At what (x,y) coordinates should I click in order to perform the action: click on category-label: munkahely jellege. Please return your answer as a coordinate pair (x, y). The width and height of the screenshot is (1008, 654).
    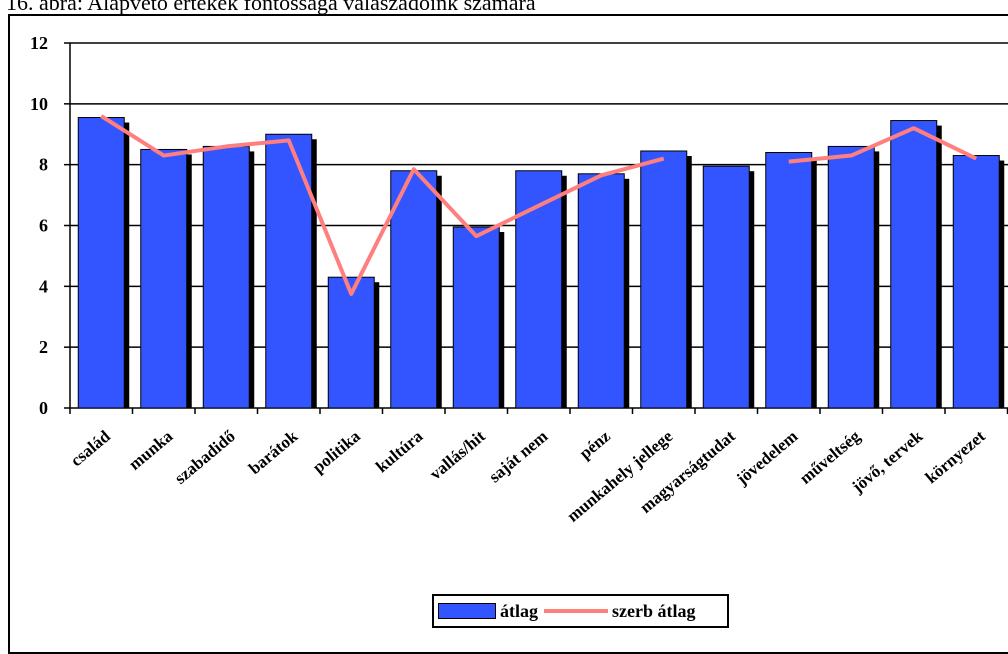
    Looking at the image, I should click on (619, 476).